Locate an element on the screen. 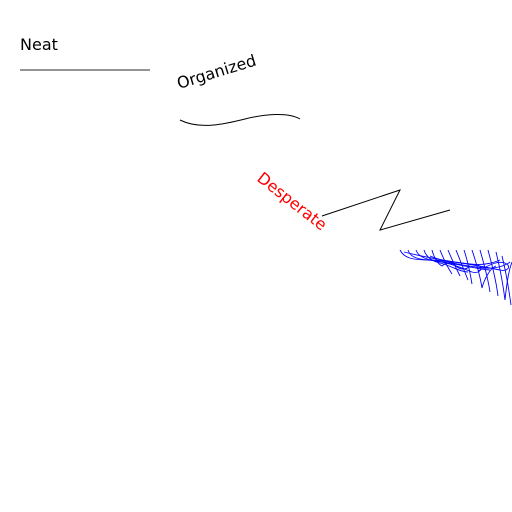  organized-wavy-line is located at coordinates (240, 120).